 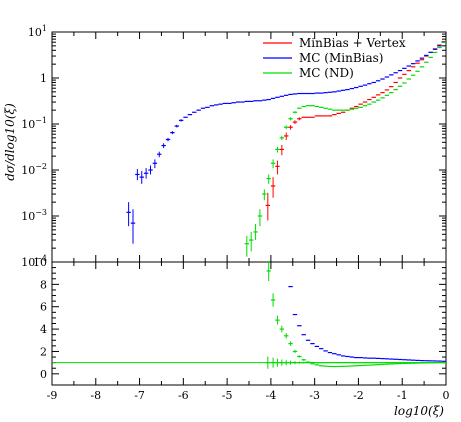 What do you see at coordinates (446, 395) in the screenshot?
I see `ratio-x-tick-label: 0` at bounding box center [446, 395].